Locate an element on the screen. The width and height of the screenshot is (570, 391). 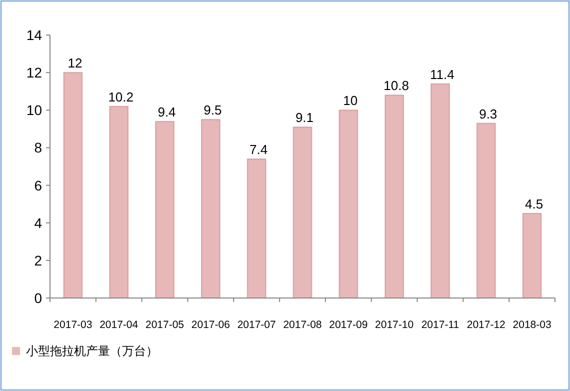
x-tick-label: 2017-03 is located at coordinates (73, 325).